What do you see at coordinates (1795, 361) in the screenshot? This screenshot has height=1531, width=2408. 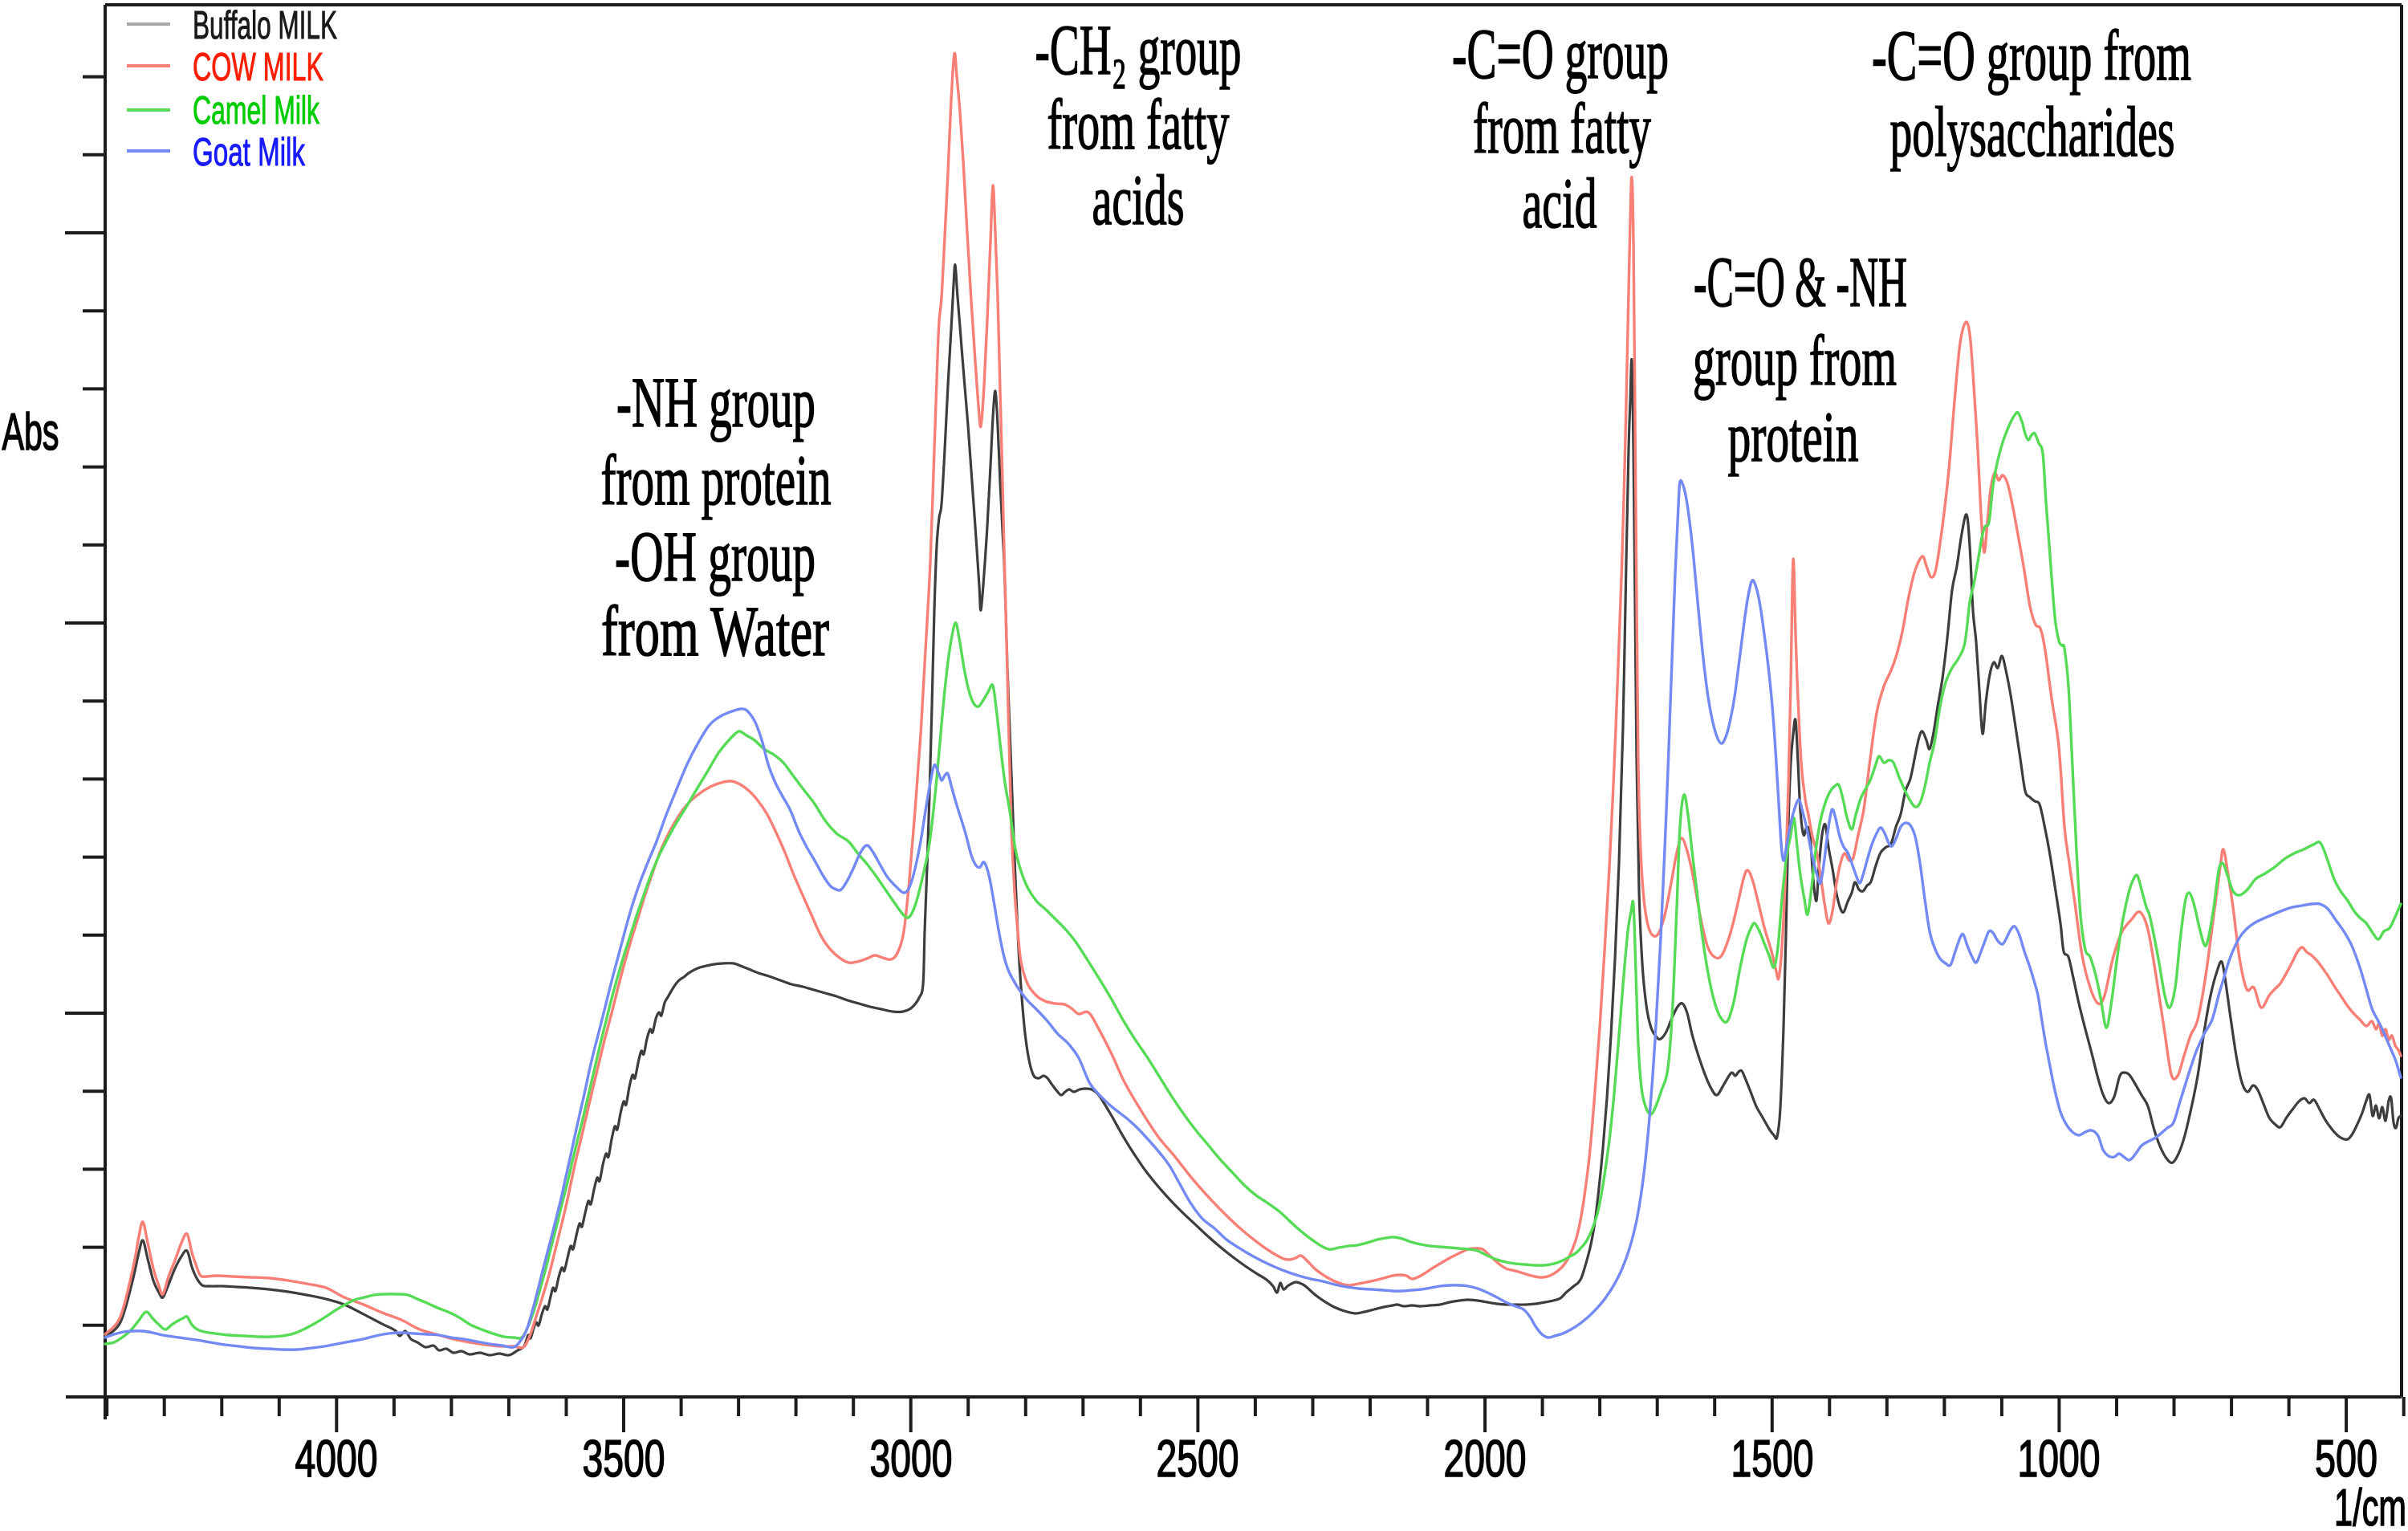 I see `svg-text: group from` at bounding box center [1795, 361].